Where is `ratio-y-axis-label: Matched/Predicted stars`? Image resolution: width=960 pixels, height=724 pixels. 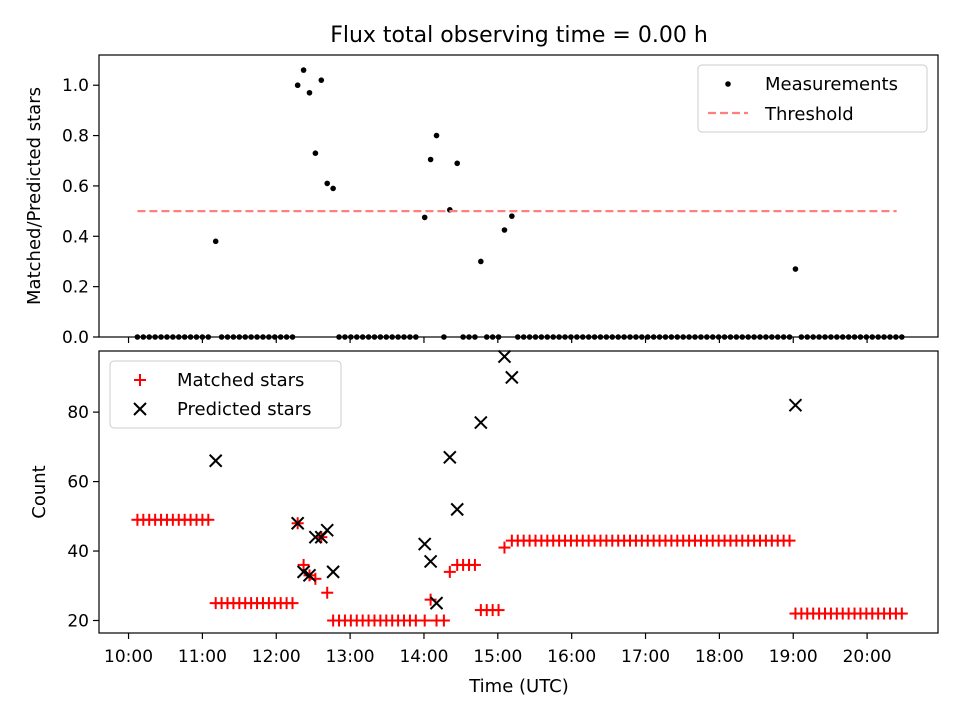
ratio-y-axis-label: Matched/Predicted stars is located at coordinates (34, 196).